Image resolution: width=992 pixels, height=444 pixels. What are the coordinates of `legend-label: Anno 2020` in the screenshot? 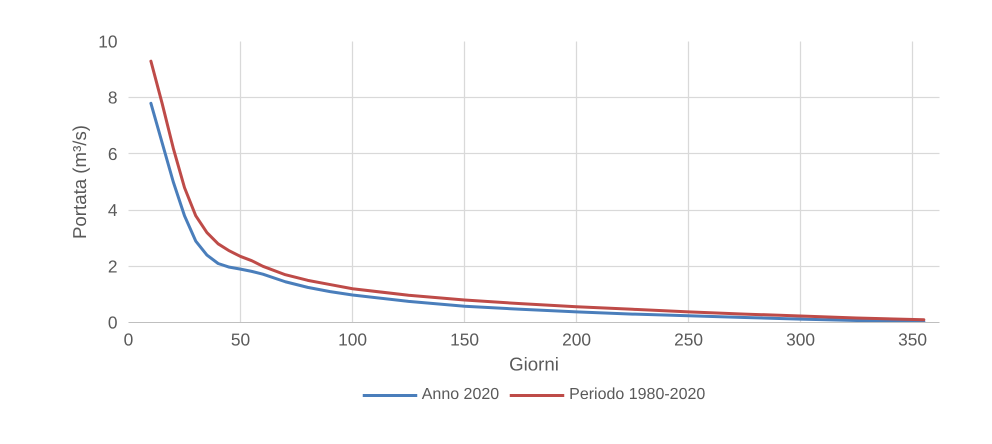 It's located at (461, 395).